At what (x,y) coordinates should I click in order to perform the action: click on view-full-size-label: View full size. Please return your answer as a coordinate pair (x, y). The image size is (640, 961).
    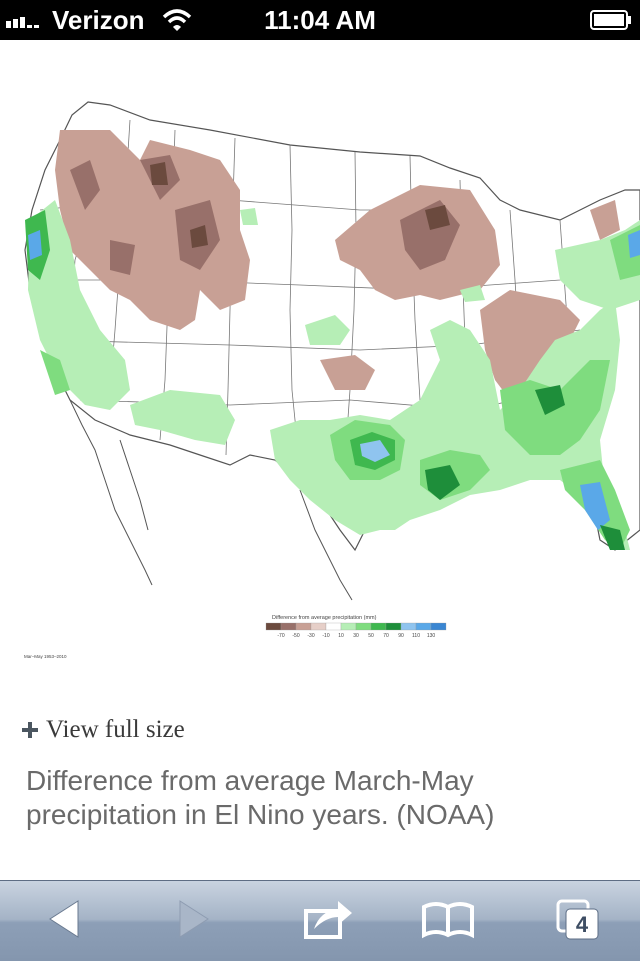
    Looking at the image, I should click on (115, 729).